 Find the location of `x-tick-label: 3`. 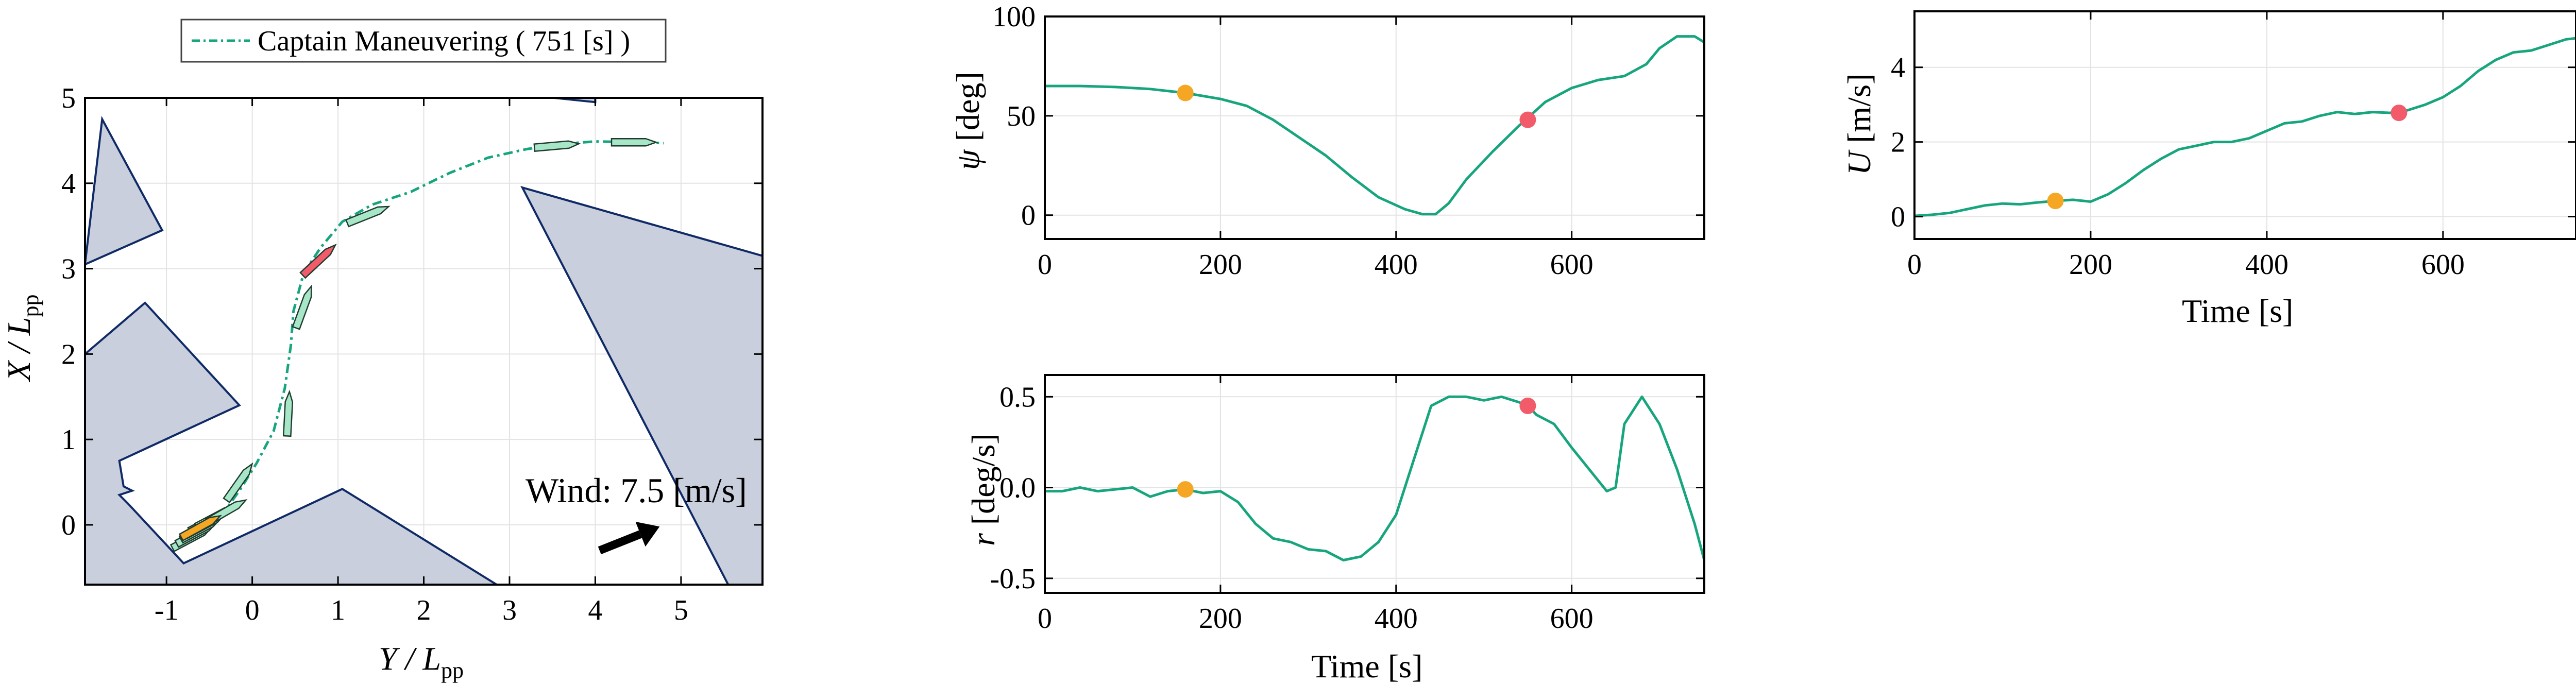

x-tick-label: 3 is located at coordinates (509, 610).